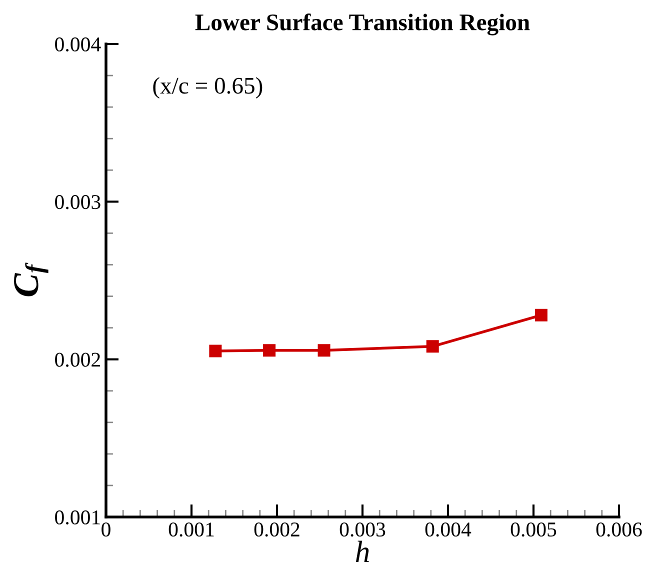  I want to click on y-tick-label: 0.001, so click(77, 517).